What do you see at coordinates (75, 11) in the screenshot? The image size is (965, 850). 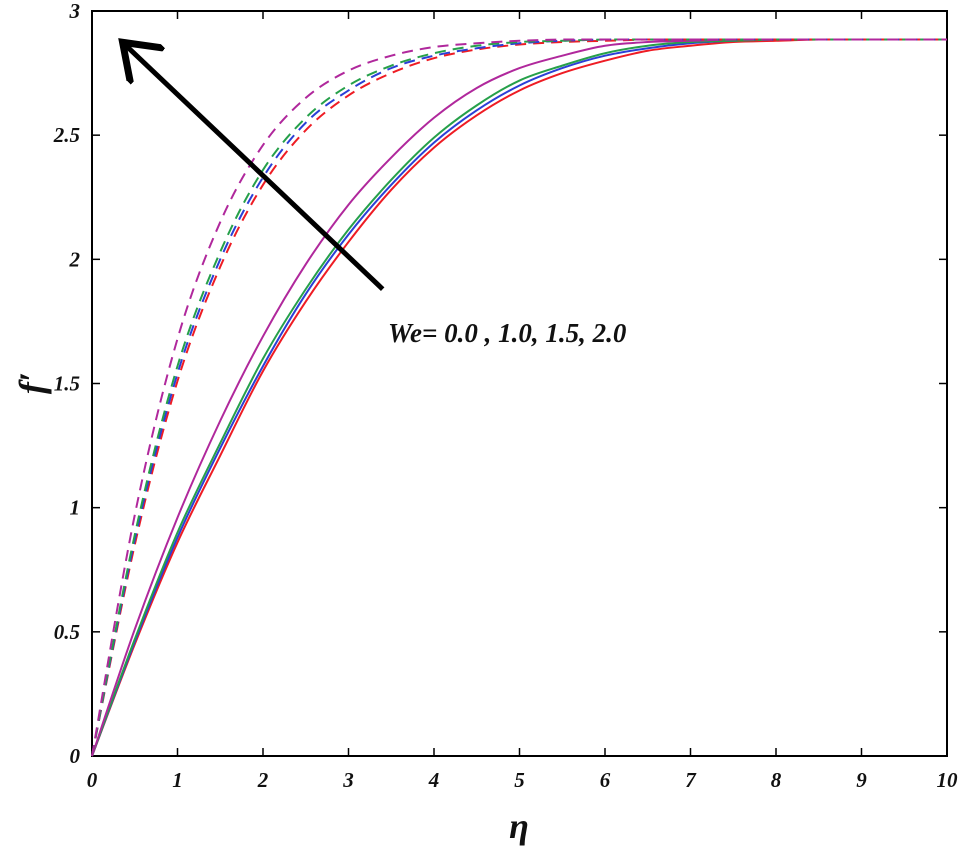 I see `y-tick-label: 3` at bounding box center [75, 11].